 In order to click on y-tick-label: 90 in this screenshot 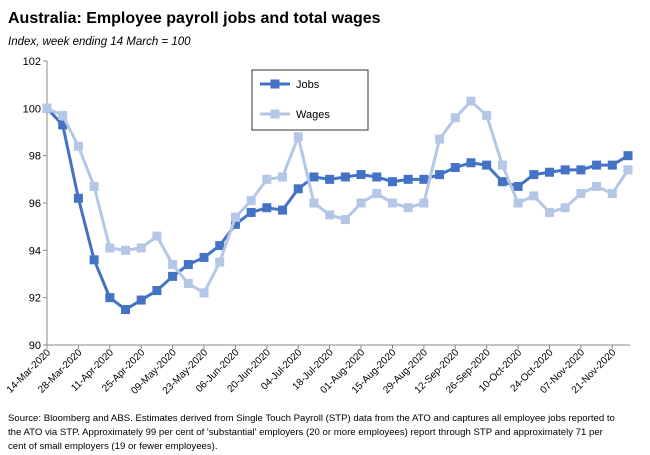, I will do `click(35, 346)`.